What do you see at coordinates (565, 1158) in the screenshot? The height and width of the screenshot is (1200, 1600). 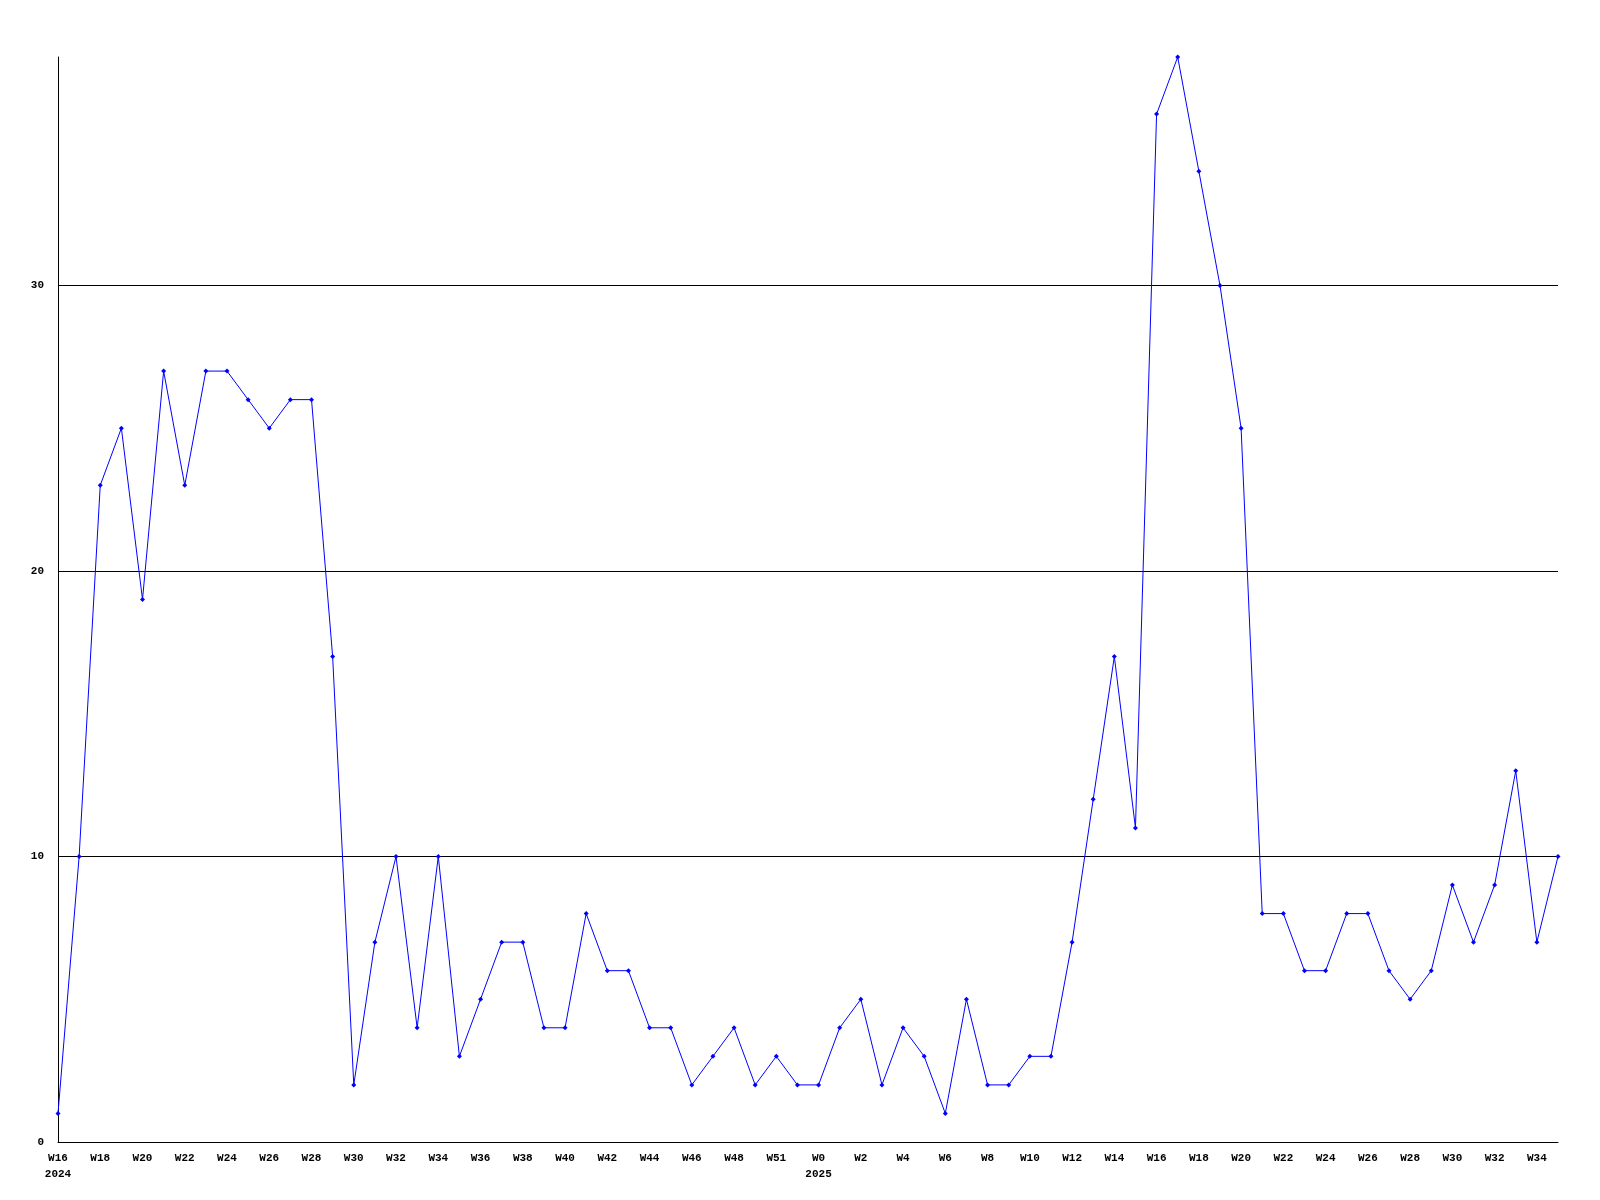 I see `x-tick-label: W40` at bounding box center [565, 1158].